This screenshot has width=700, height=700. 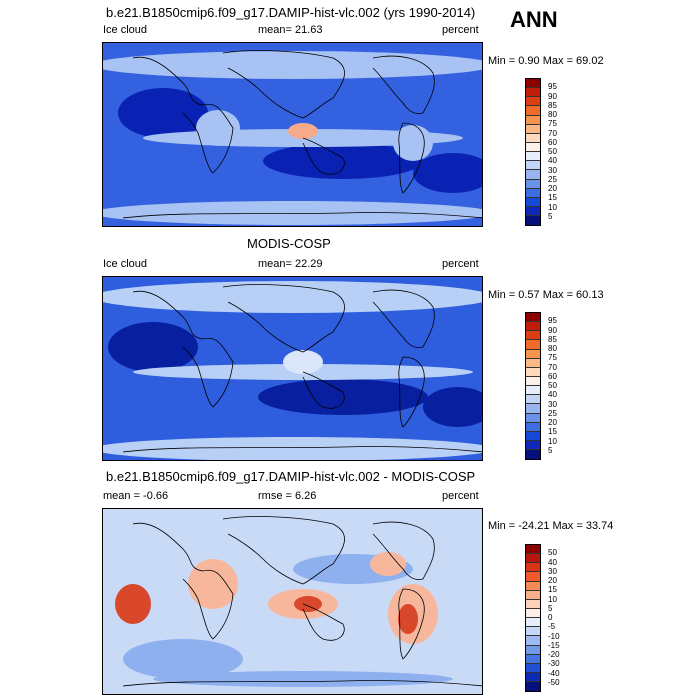 I want to click on colorbar-tick-label: -50, so click(x=554, y=682).